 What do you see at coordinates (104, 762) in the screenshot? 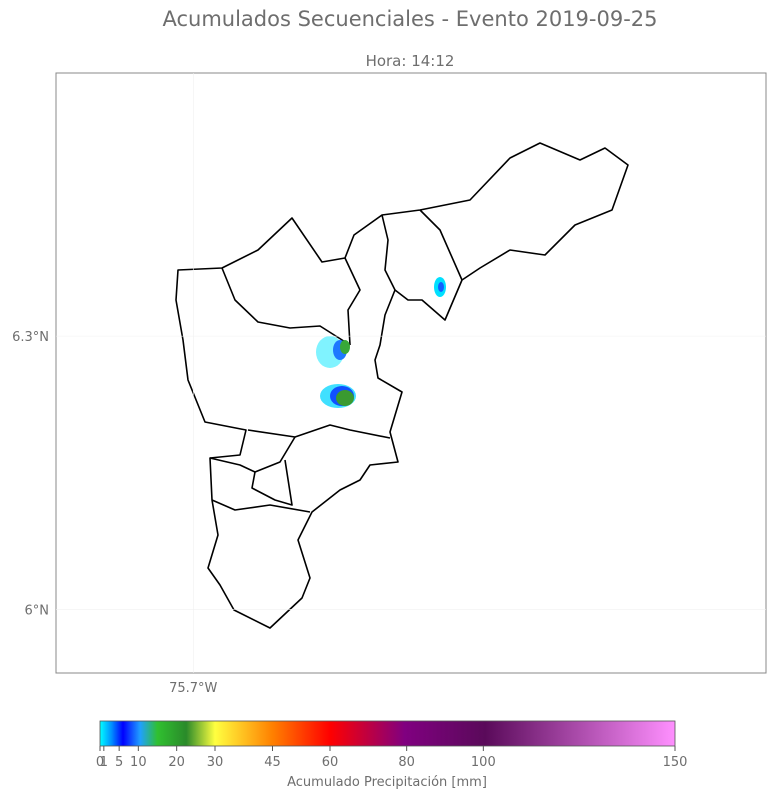
I see `colorbar-tick-label: 1` at bounding box center [104, 762].